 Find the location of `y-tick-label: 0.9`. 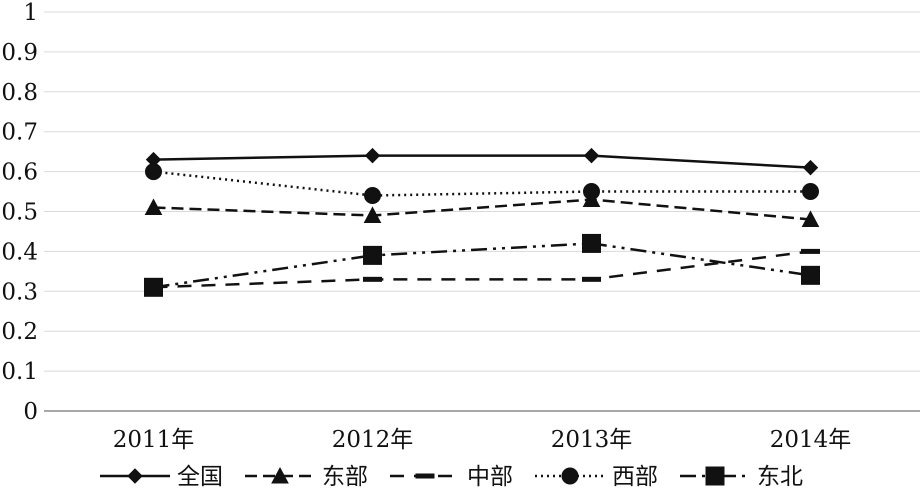

y-tick-label: 0.9 is located at coordinates (19, 53).